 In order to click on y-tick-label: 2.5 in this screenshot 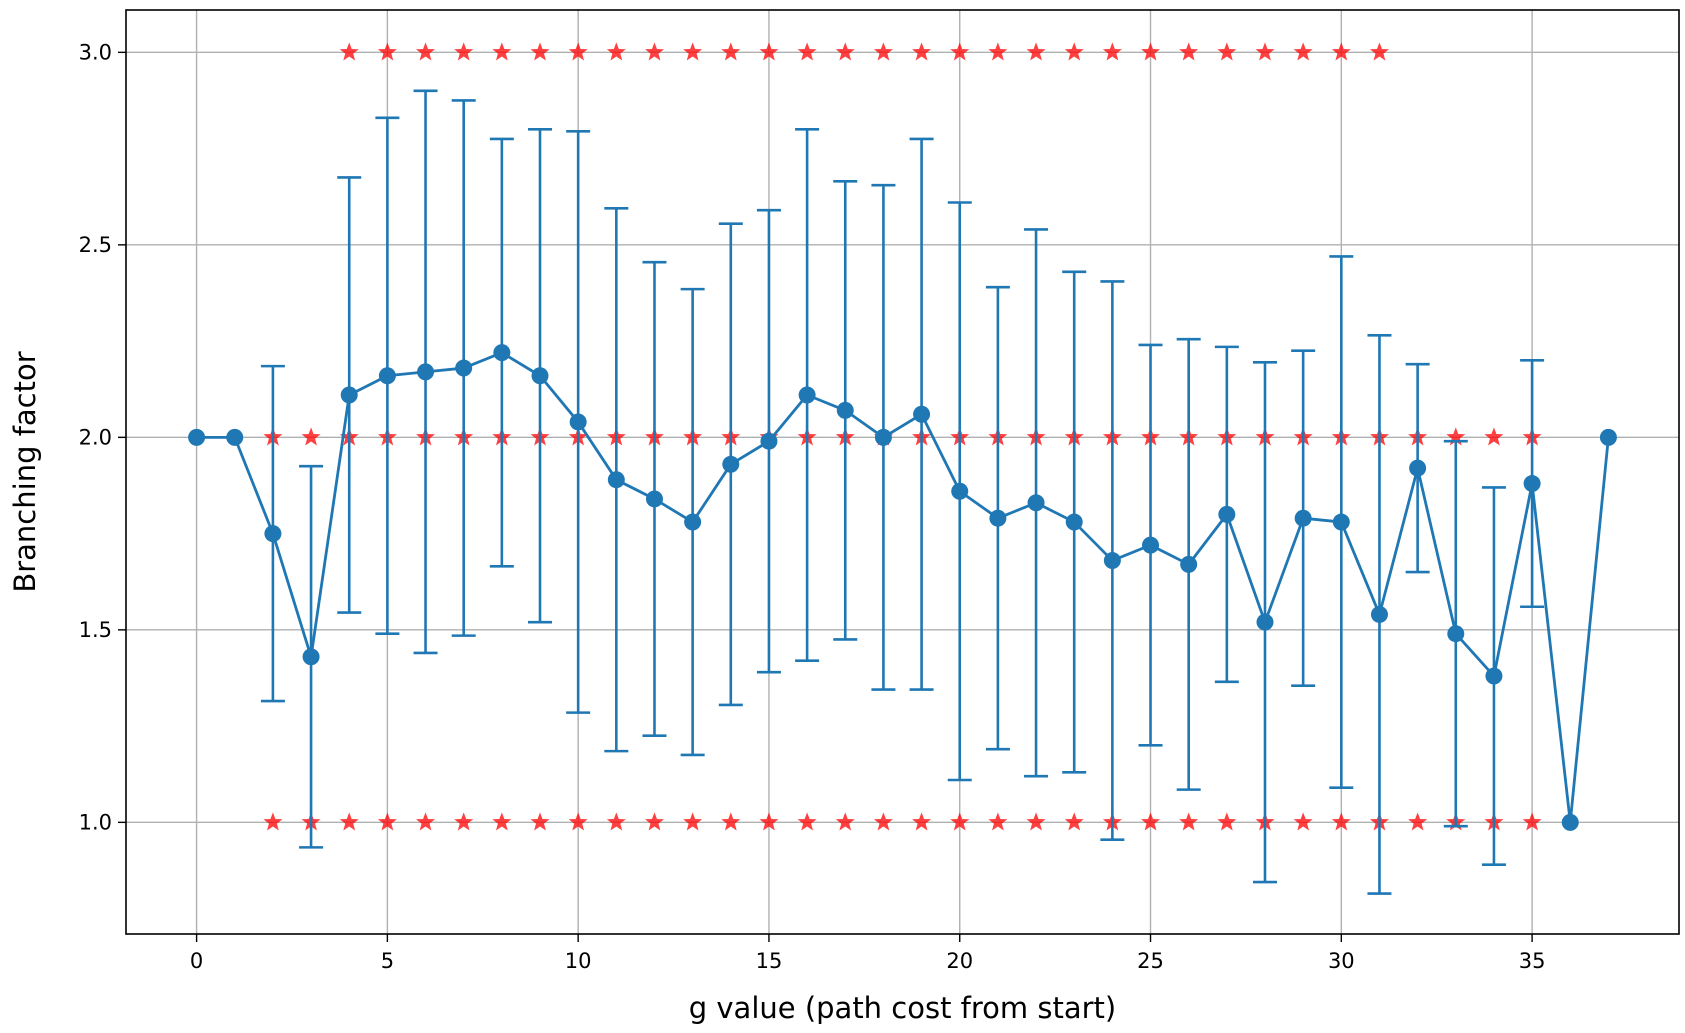, I will do `click(95, 245)`.